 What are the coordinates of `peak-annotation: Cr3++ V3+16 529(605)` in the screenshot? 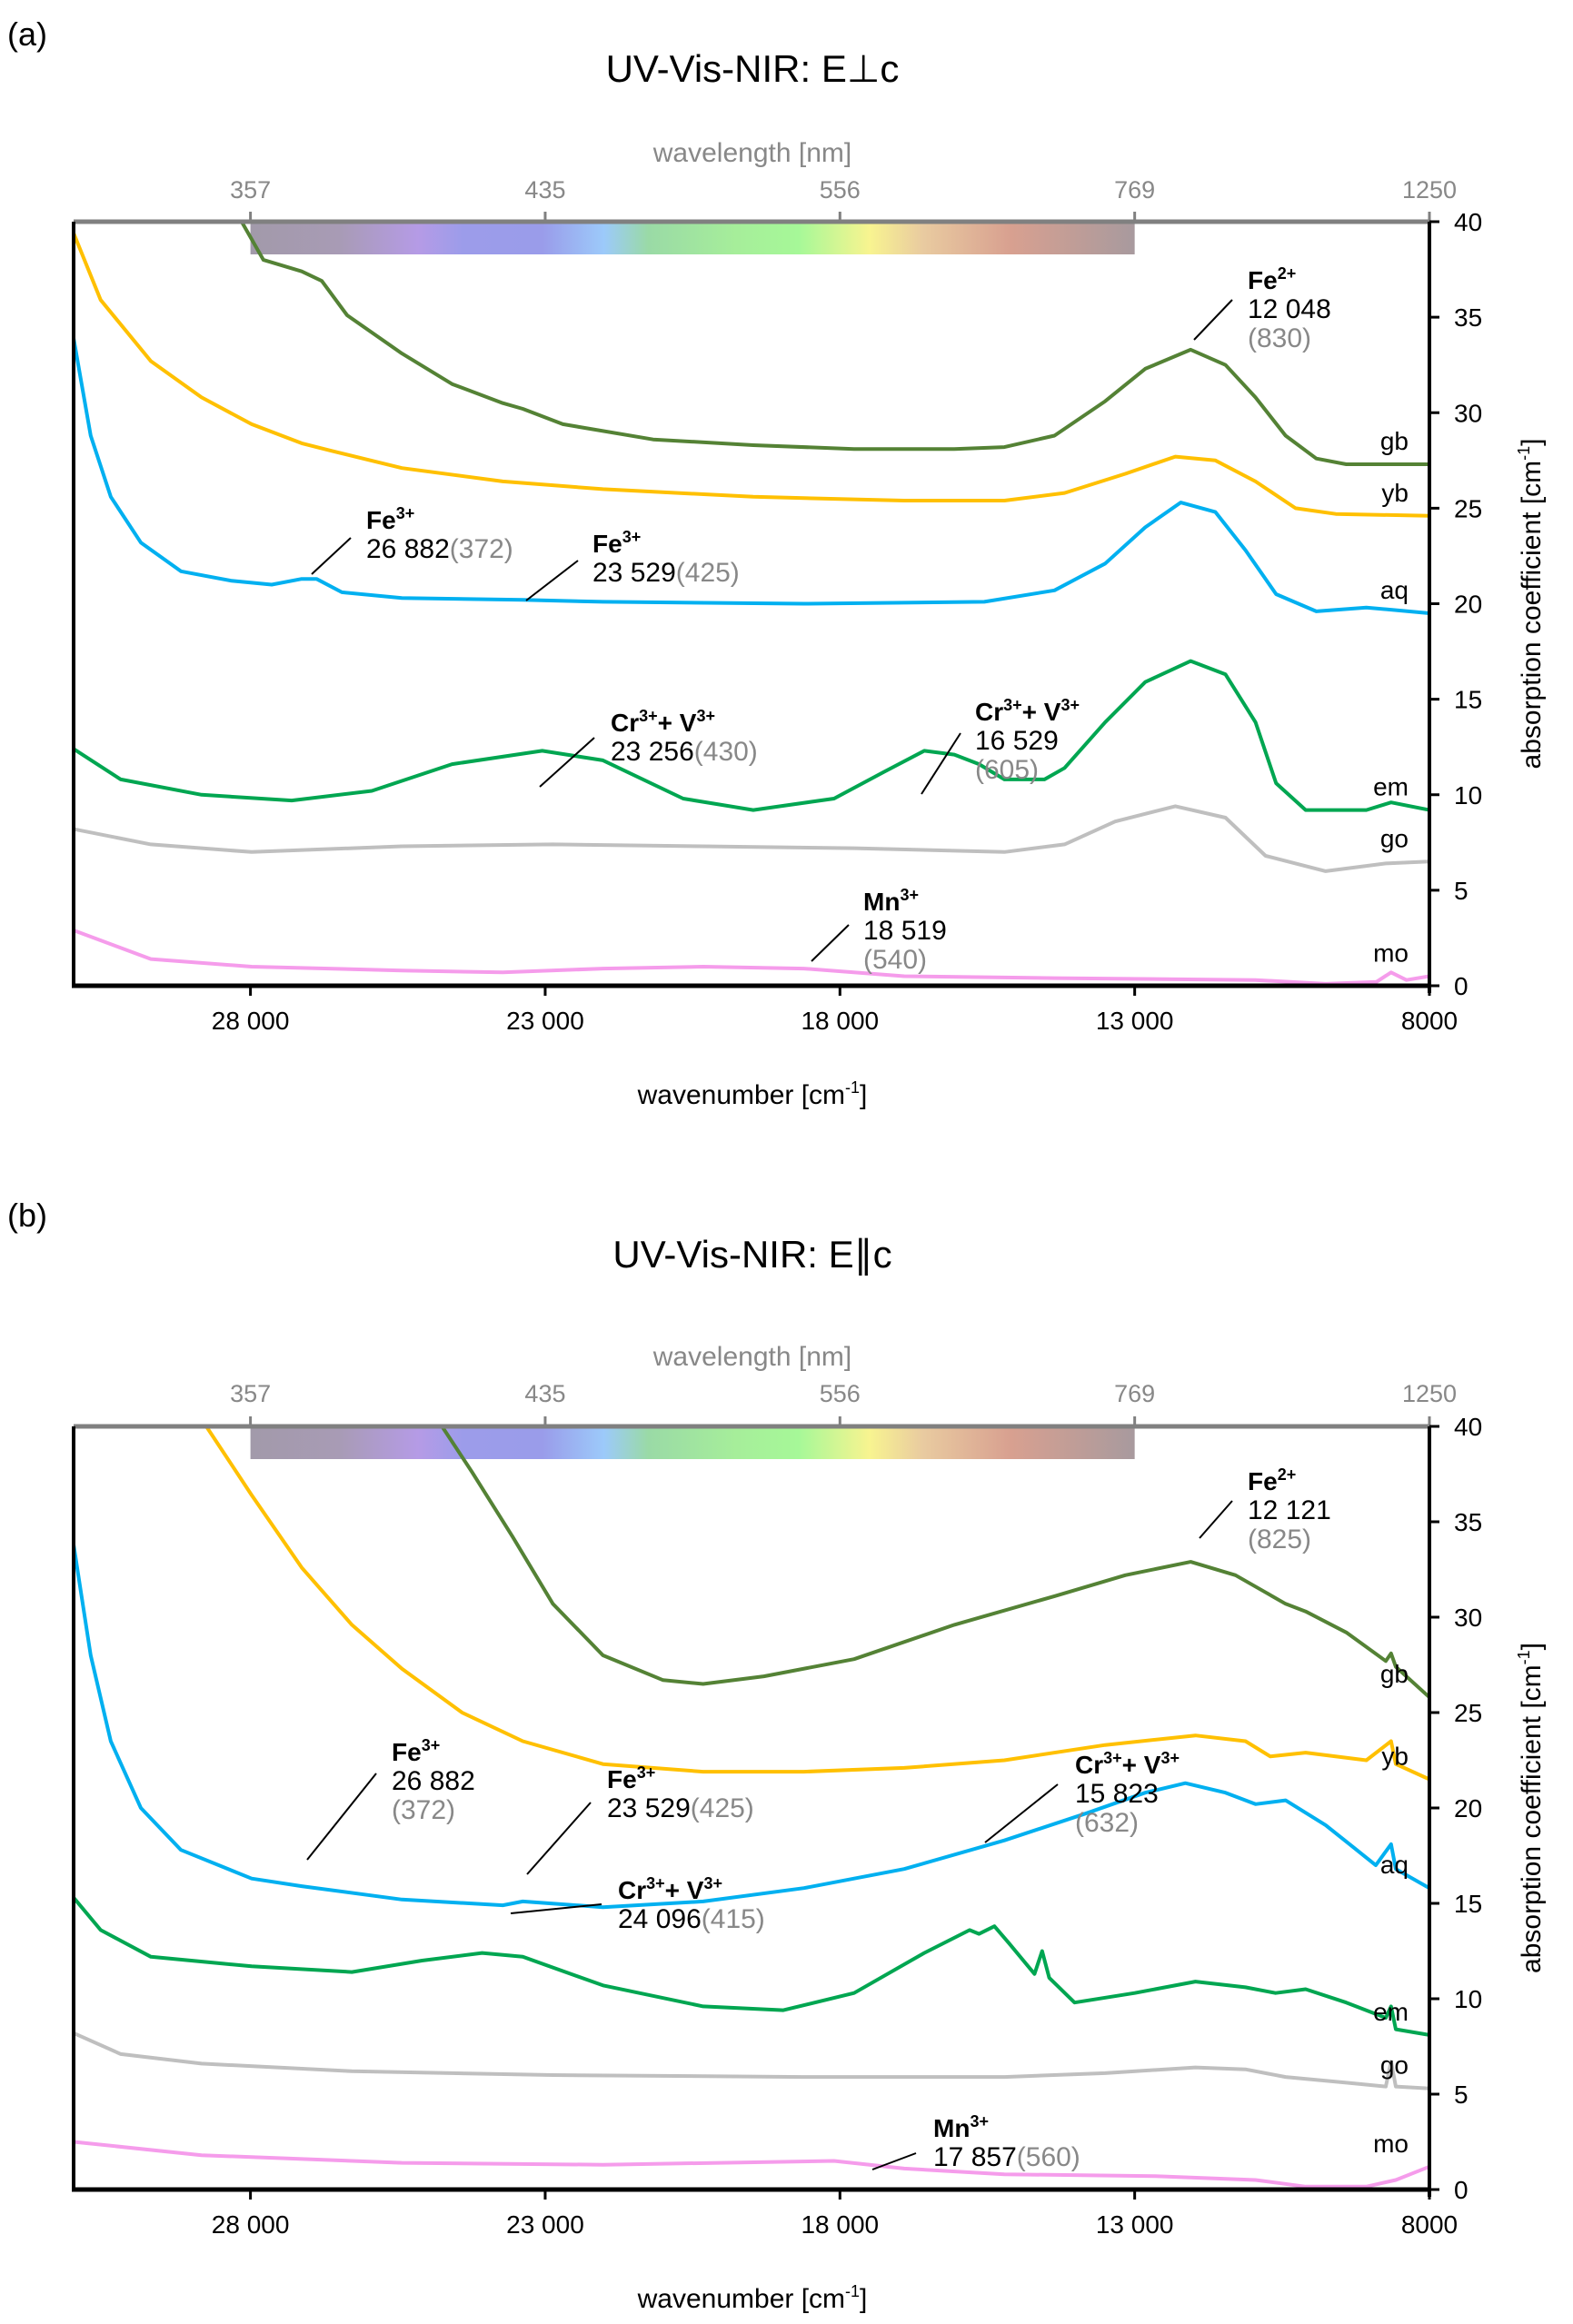 It's located at (1000, 745).